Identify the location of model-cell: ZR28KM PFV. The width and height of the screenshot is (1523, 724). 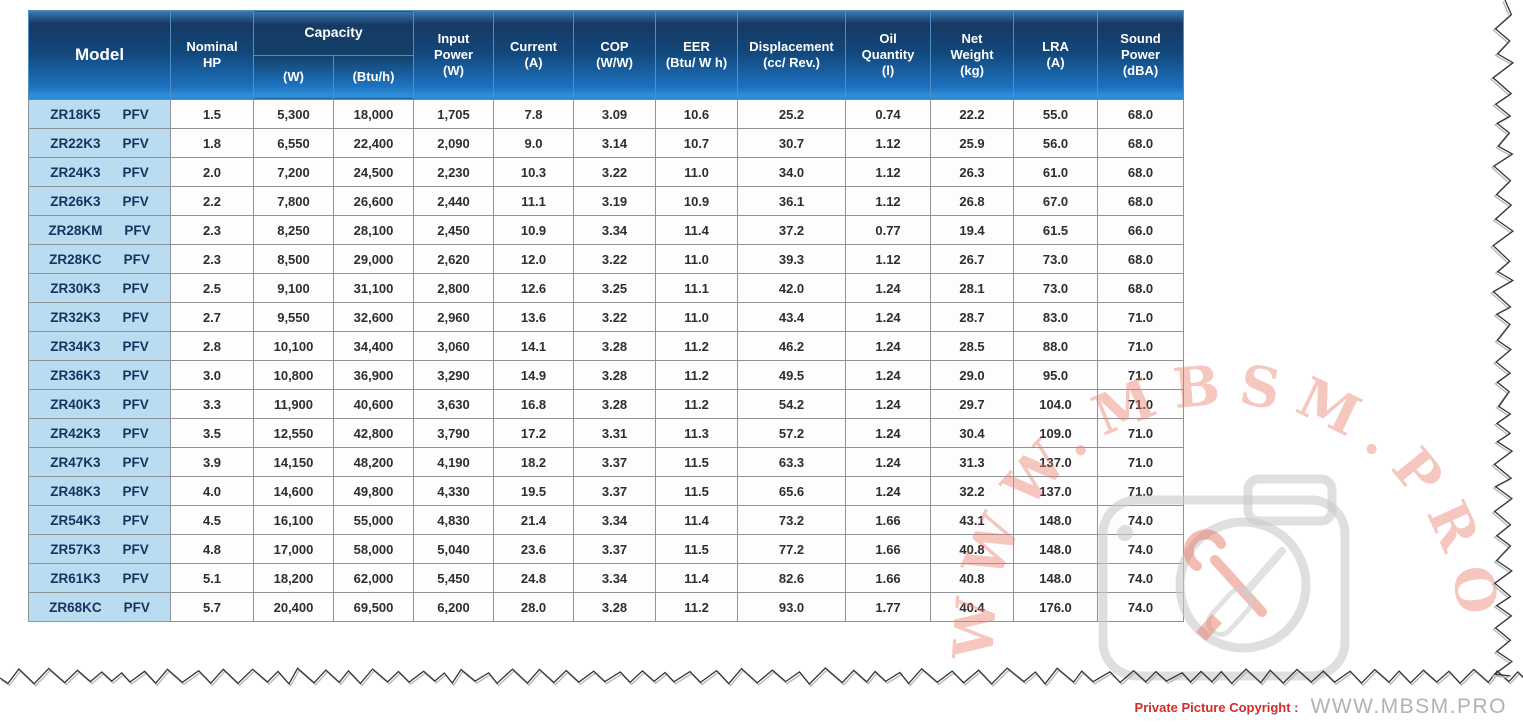
(99, 230).